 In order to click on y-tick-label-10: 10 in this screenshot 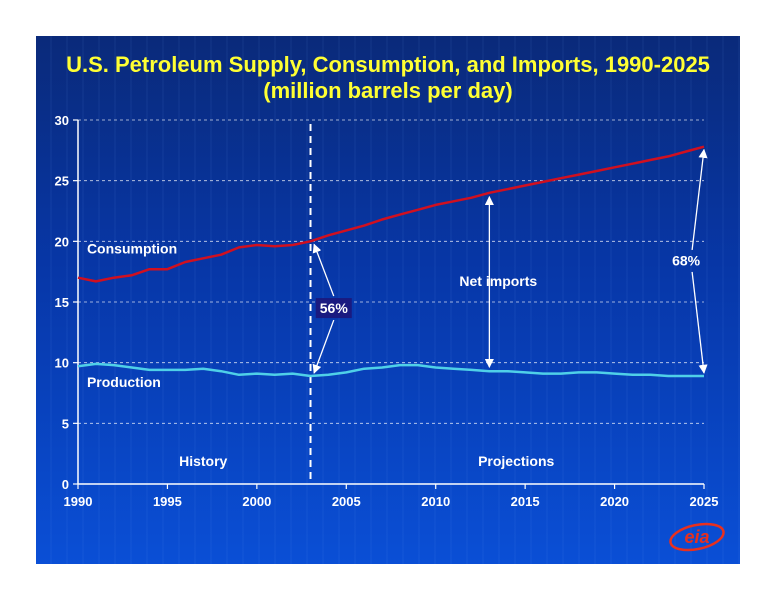, I will do `click(62, 363)`.